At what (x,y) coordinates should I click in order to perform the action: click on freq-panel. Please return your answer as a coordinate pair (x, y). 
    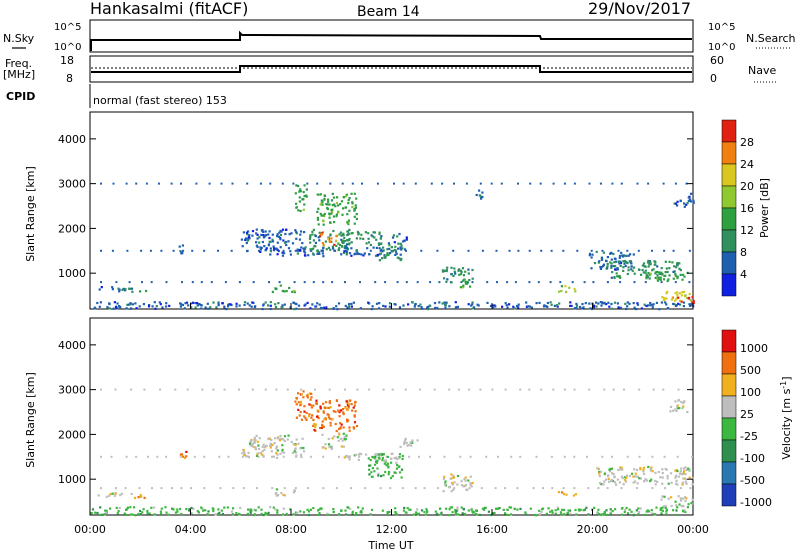
    Looking at the image, I should click on (391, 69).